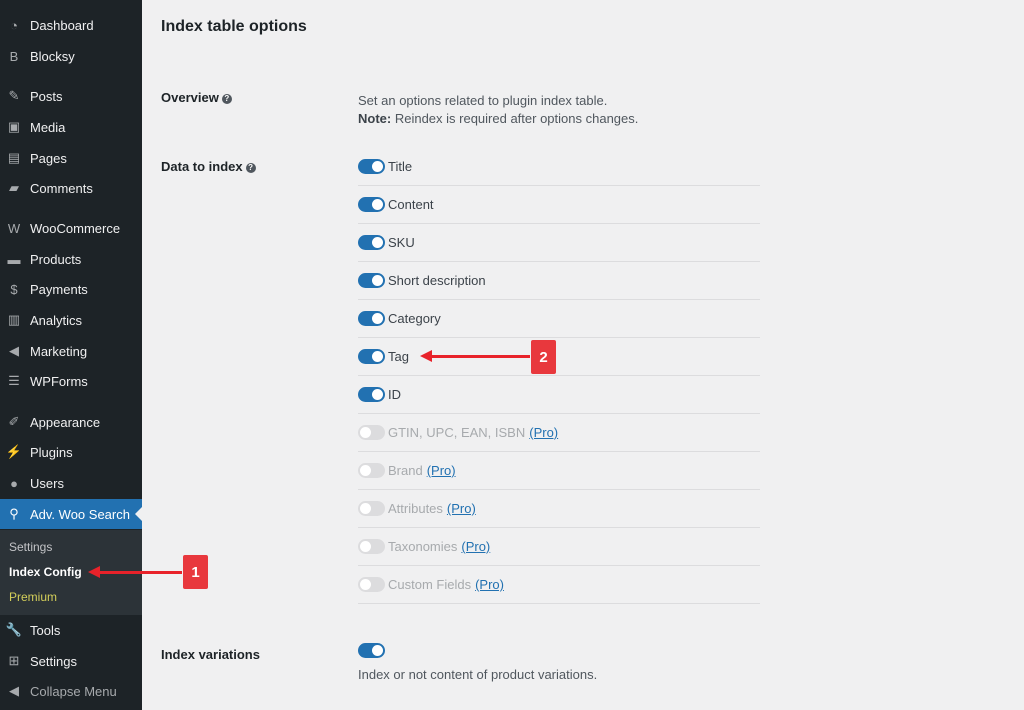  What do you see at coordinates (48, 127) in the screenshot?
I see `sidebar-item-label: Media` at bounding box center [48, 127].